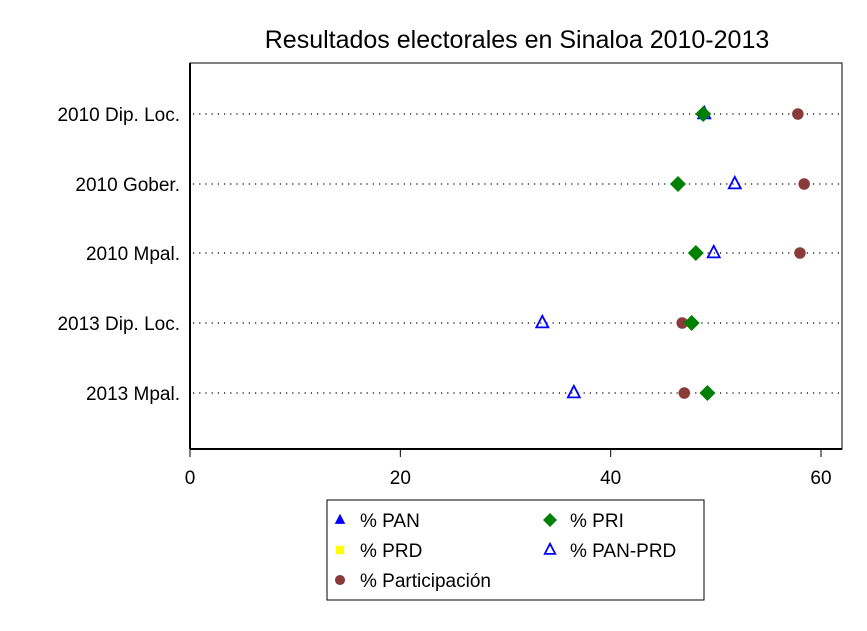  I want to click on y-tick-label: 2013 Dip. Loc., so click(118, 324).